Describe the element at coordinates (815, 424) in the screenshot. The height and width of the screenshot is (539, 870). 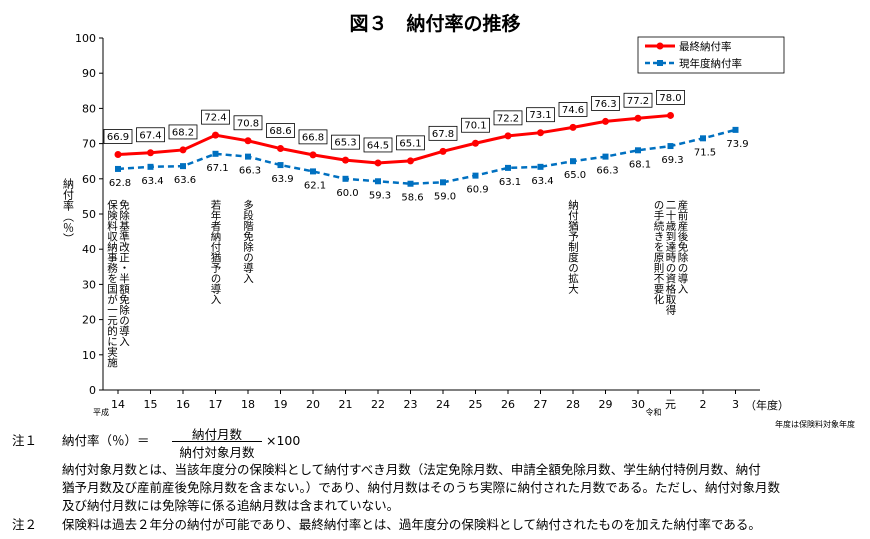
I see `x-axis-note: 年度は保険料対象年度` at that location.